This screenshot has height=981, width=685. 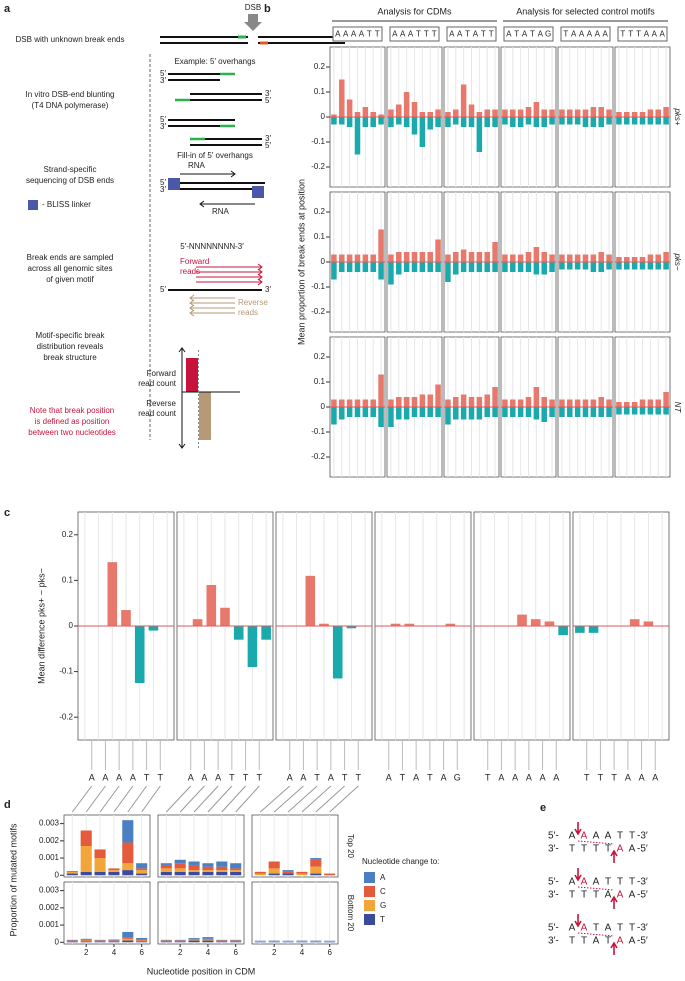 I want to click on y-tick-label: 0.2, so click(x=320, y=66).